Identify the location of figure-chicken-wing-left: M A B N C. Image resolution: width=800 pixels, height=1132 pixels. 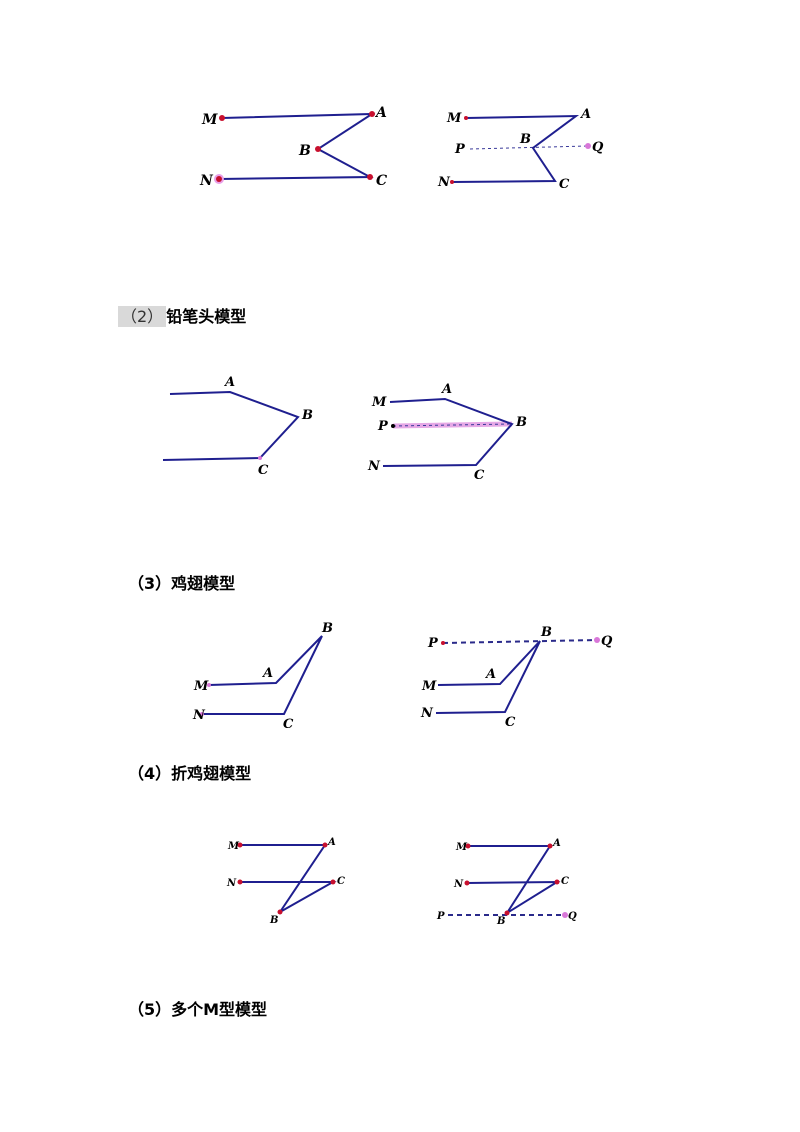
(262, 676).